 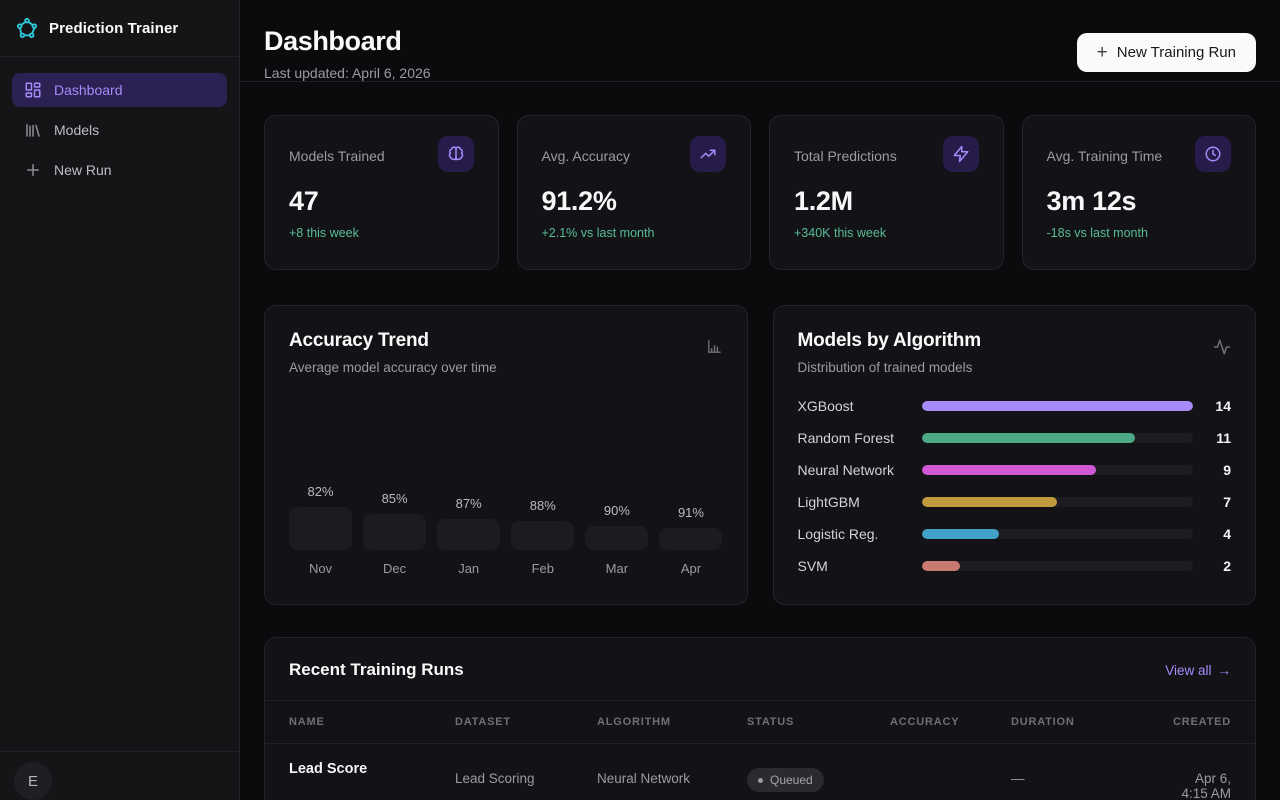 What do you see at coordinates (1213, 154) in the screenshot?
I see `clock-icon` at bounding box center [1213, 154].